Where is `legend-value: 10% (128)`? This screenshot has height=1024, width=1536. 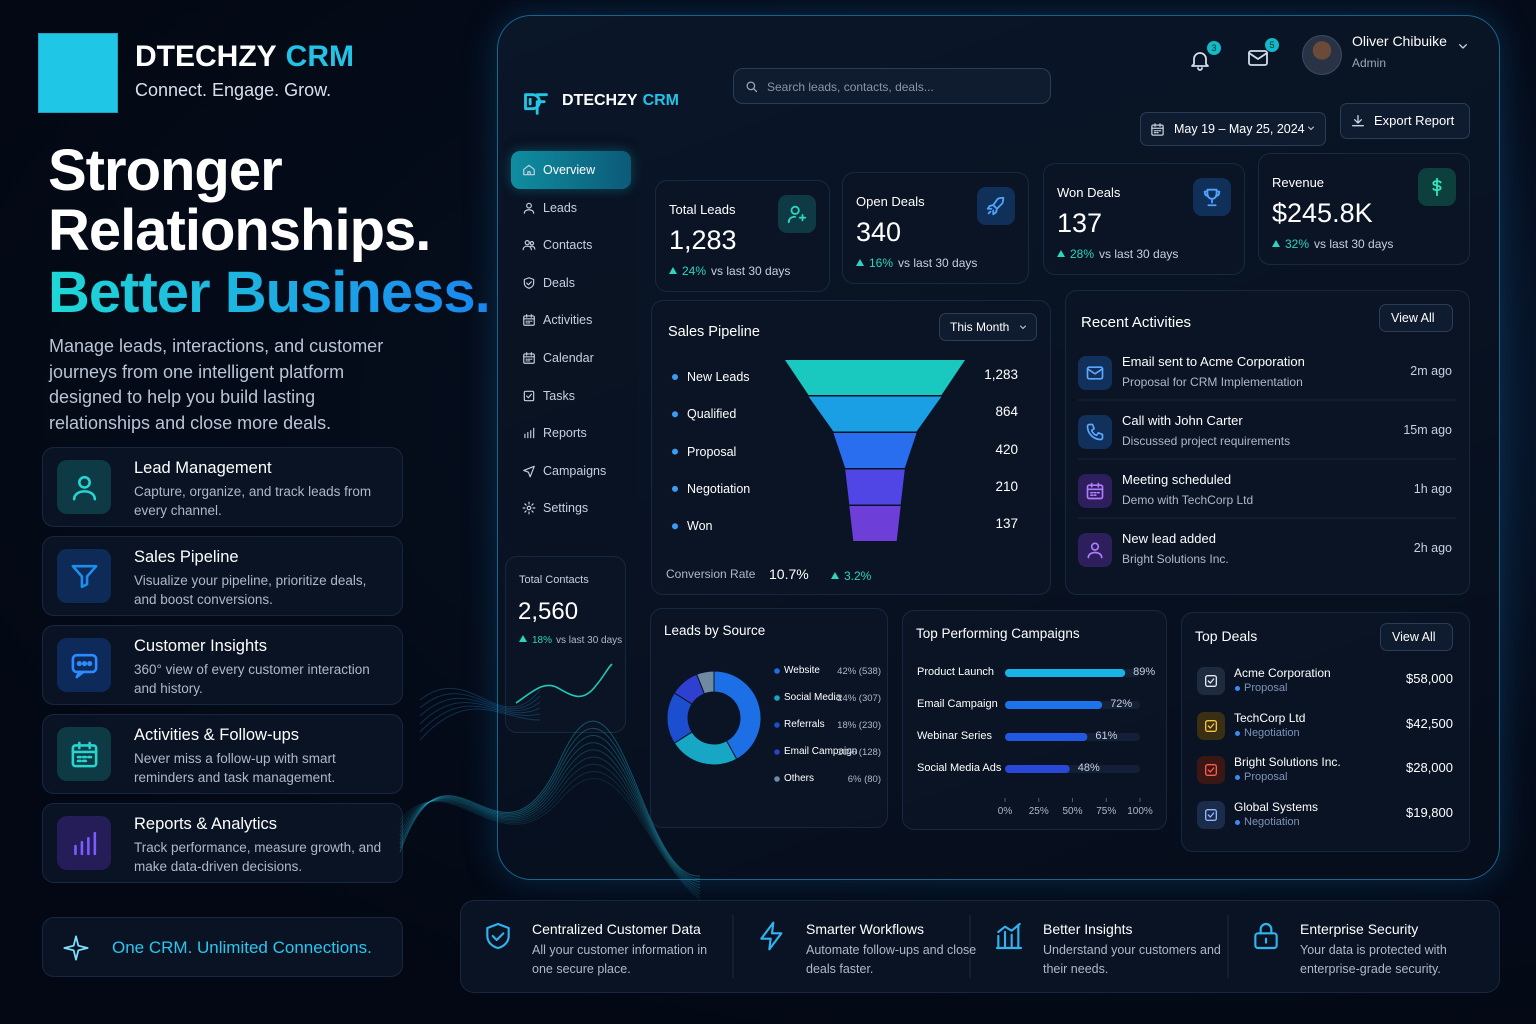 legend-value: 10% (128) is located at coordinates (859, 752).